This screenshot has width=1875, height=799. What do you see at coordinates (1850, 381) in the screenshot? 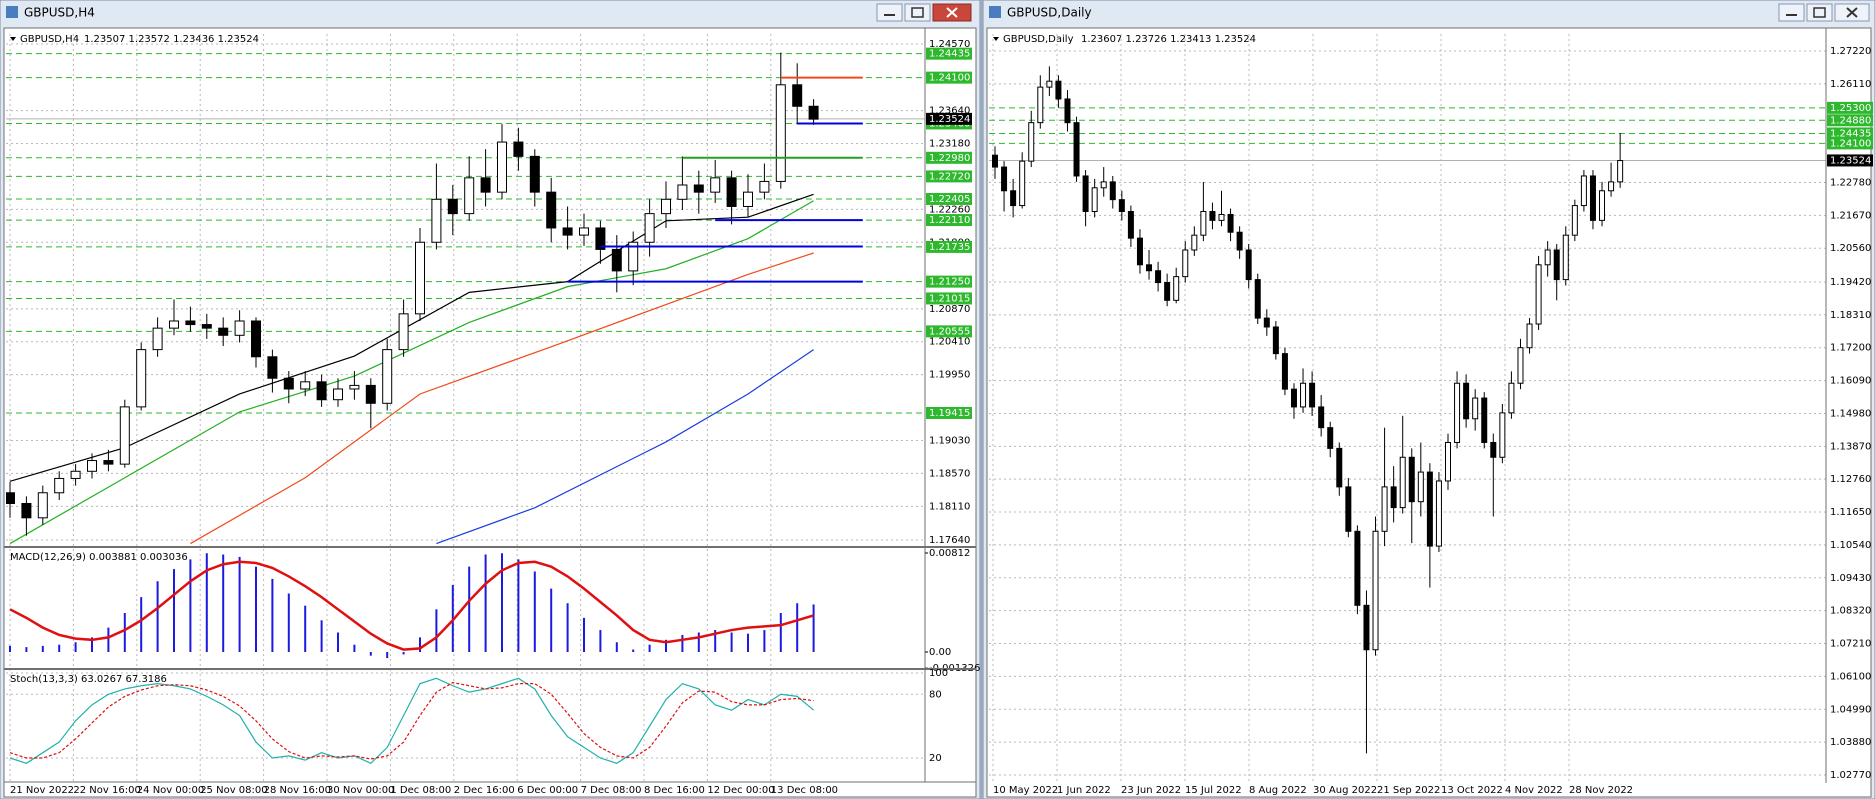
I see `price-tick-label: 1.16090` at bounding box center [1850, 381].